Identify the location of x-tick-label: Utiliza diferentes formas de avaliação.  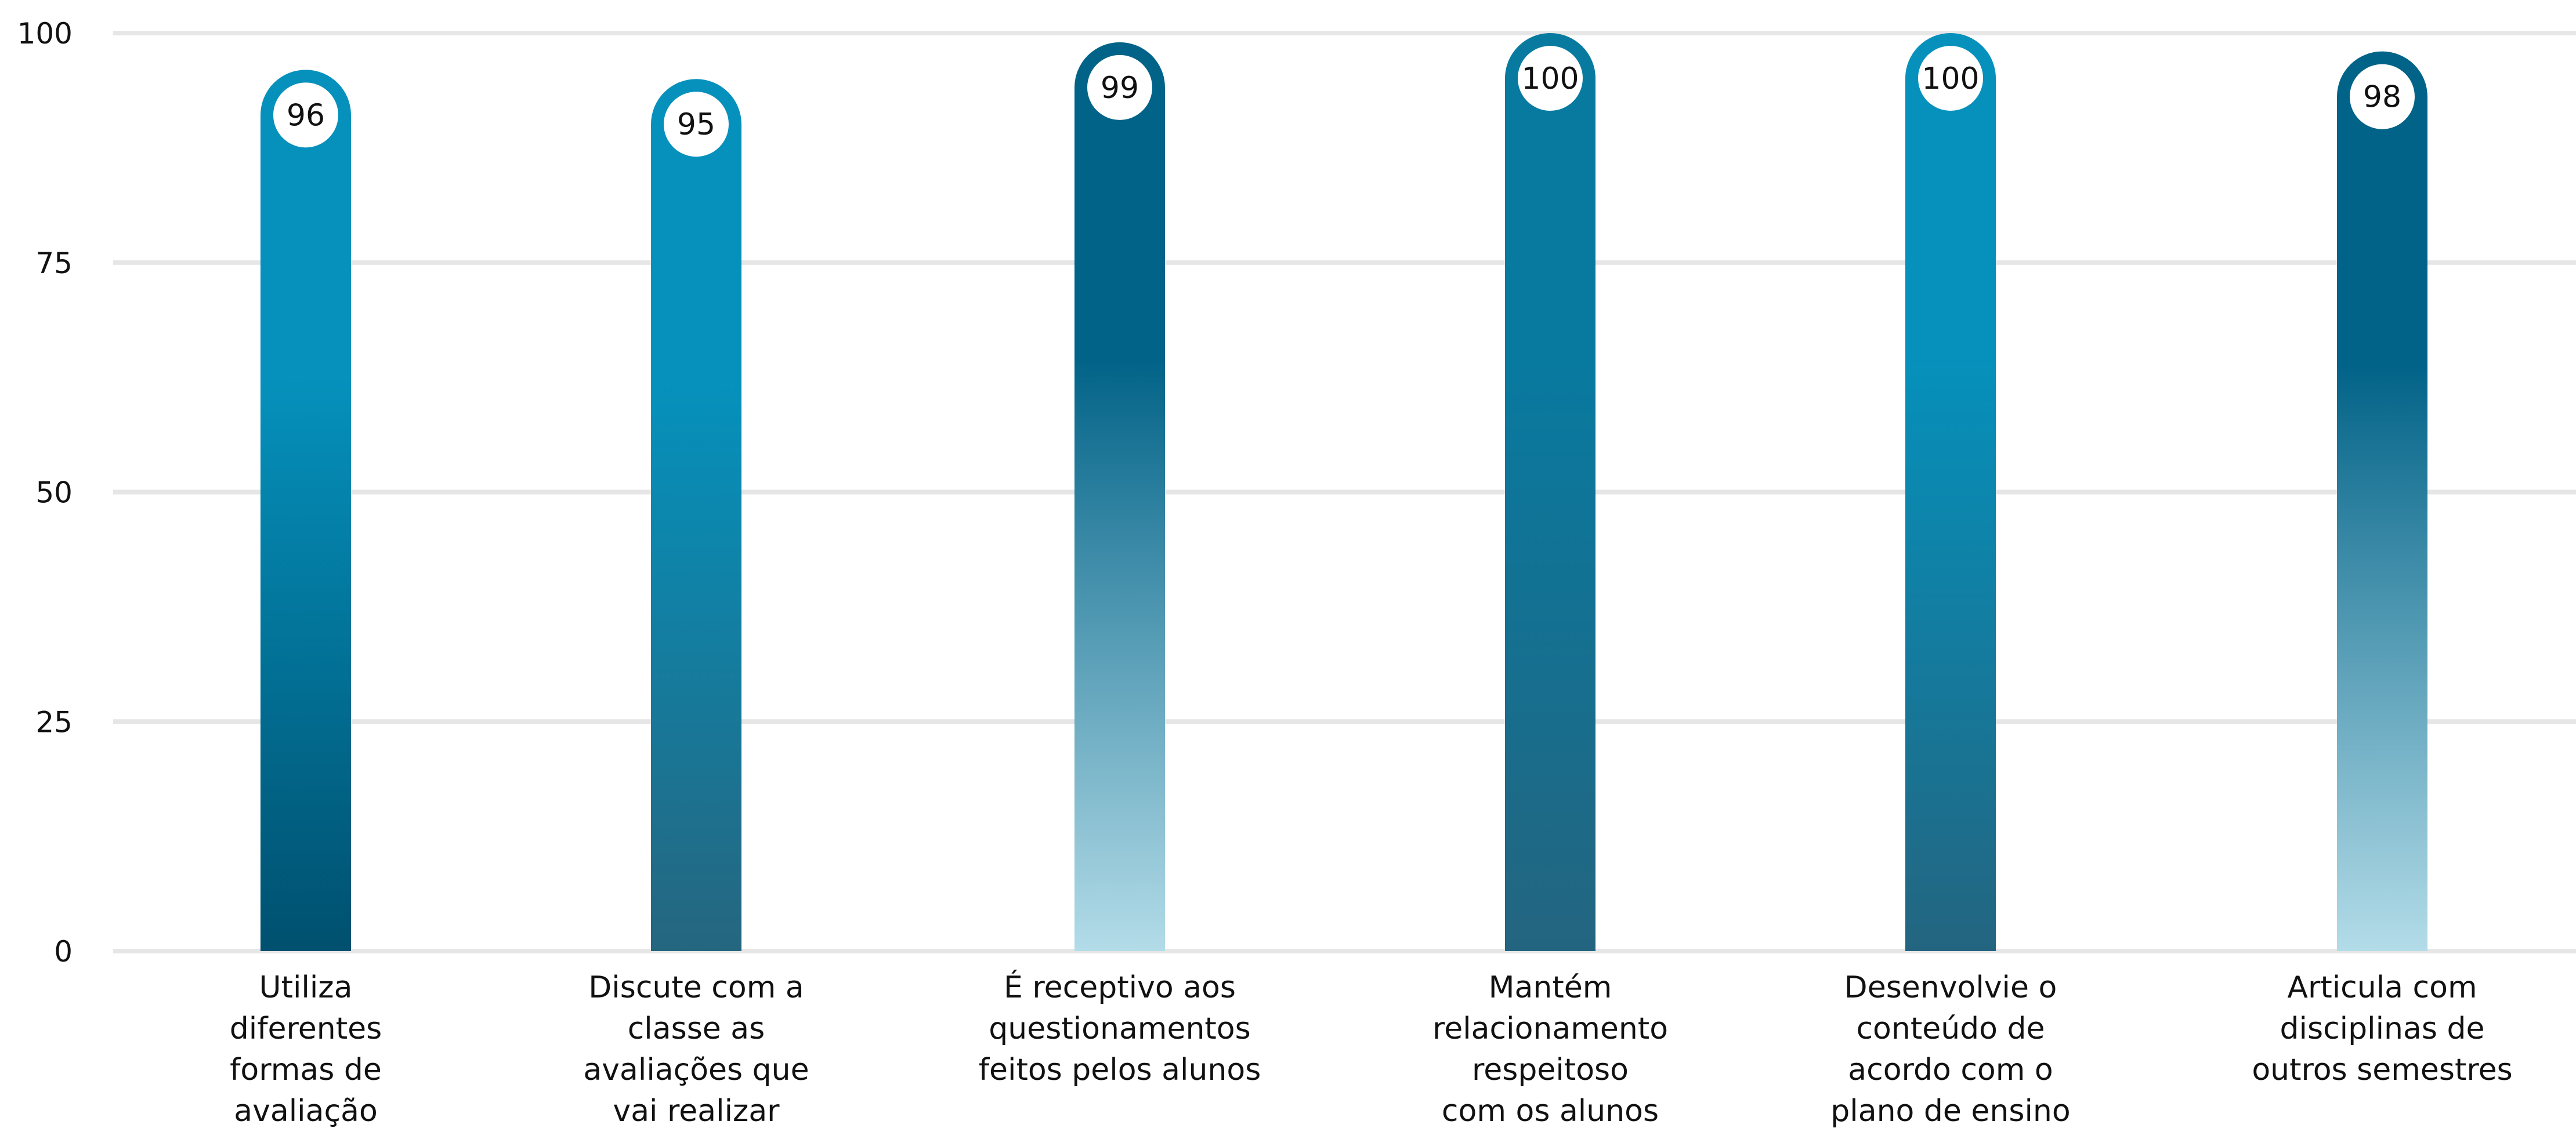
(305, 1049).